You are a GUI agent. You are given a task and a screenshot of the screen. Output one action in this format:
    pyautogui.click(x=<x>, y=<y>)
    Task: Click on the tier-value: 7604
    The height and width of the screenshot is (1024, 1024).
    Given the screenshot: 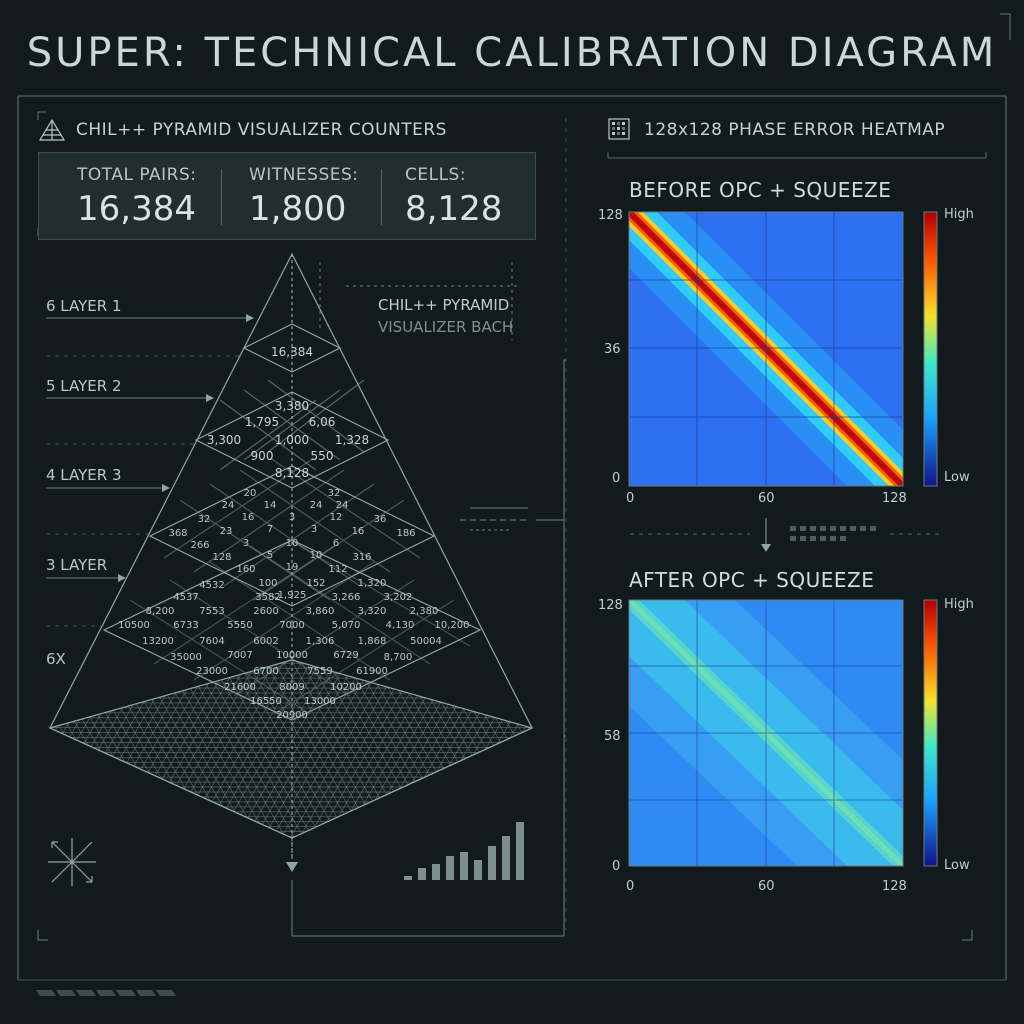 What is the action you would take?
    pyautogui.click(x=211, y=641)
    